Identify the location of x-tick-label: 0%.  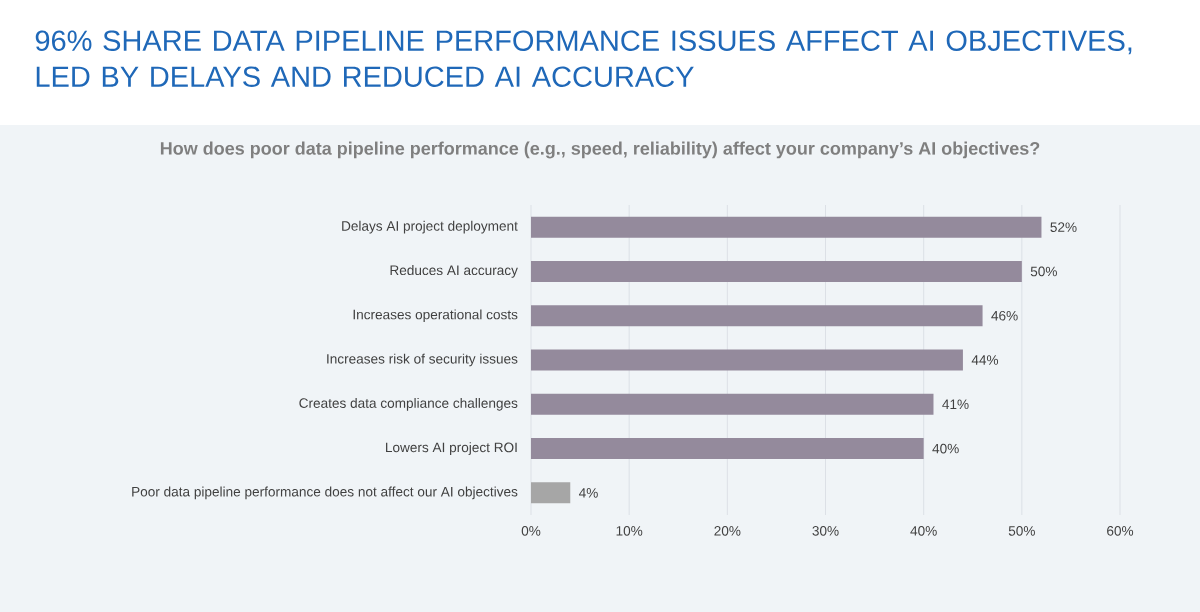
(531, 531).